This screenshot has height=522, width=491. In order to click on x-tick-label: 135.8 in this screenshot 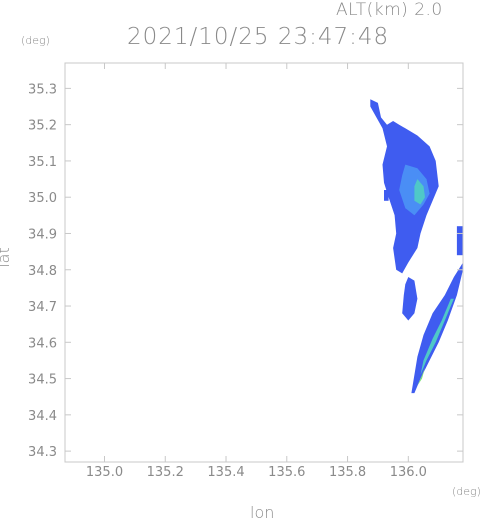, I will do `click(347, 472)`.